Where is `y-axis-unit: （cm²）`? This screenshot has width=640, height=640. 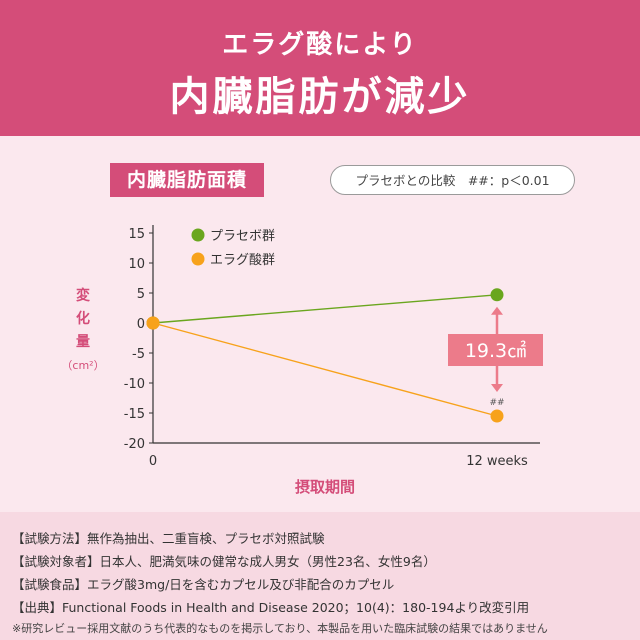 y-axis-unit: （cm²） is located at coordinates (83, 365).